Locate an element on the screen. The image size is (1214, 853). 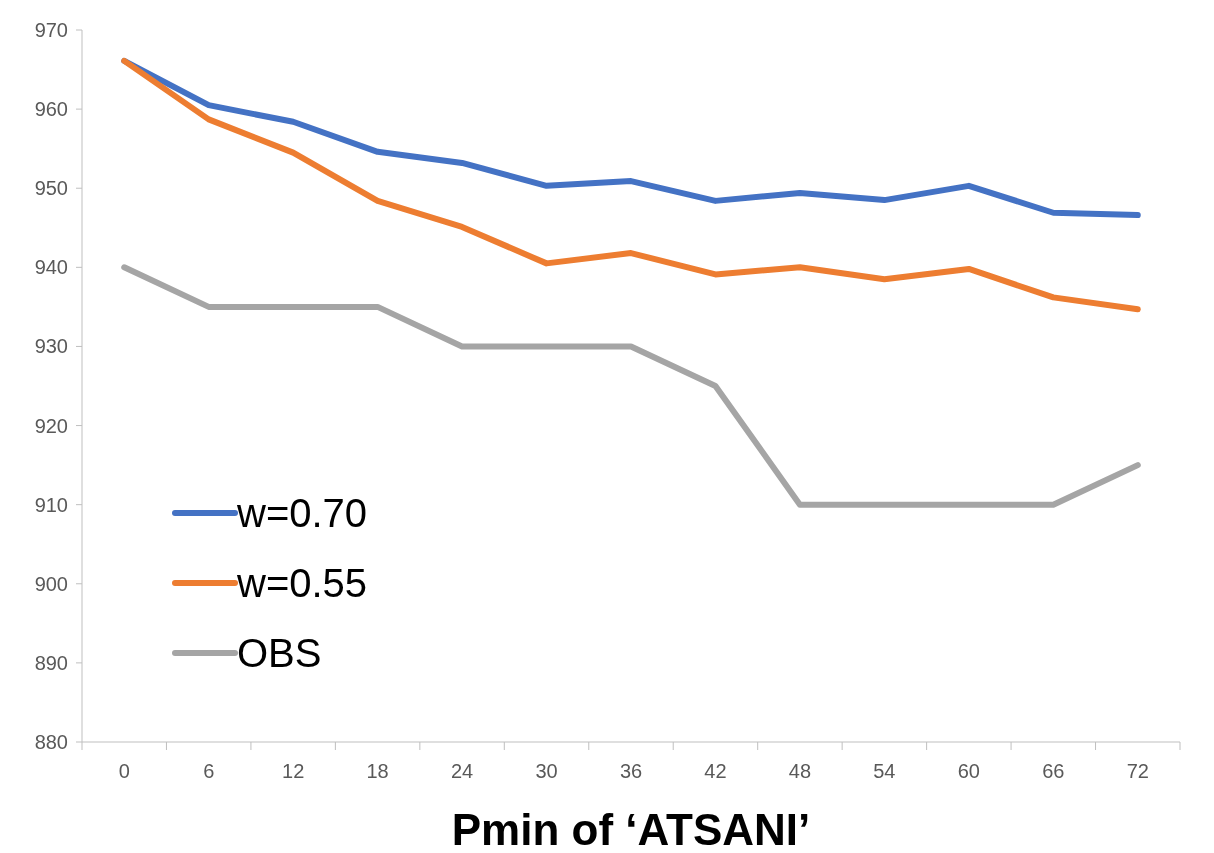
x-tick-label: 12 is located at coordinates (293, 771).